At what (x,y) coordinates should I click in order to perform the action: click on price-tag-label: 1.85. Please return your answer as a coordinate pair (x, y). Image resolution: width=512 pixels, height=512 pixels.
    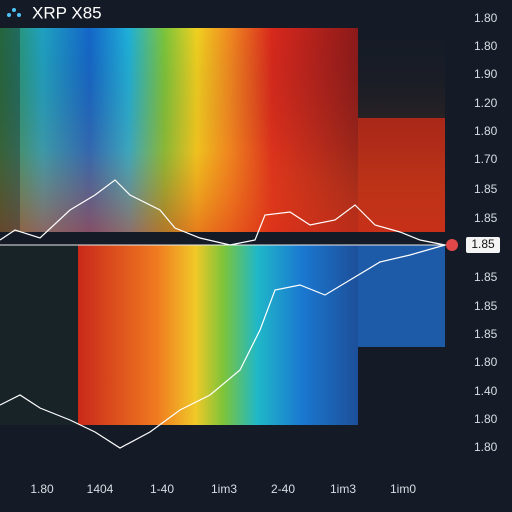
    Looking at the image, I should click on (483, 244).